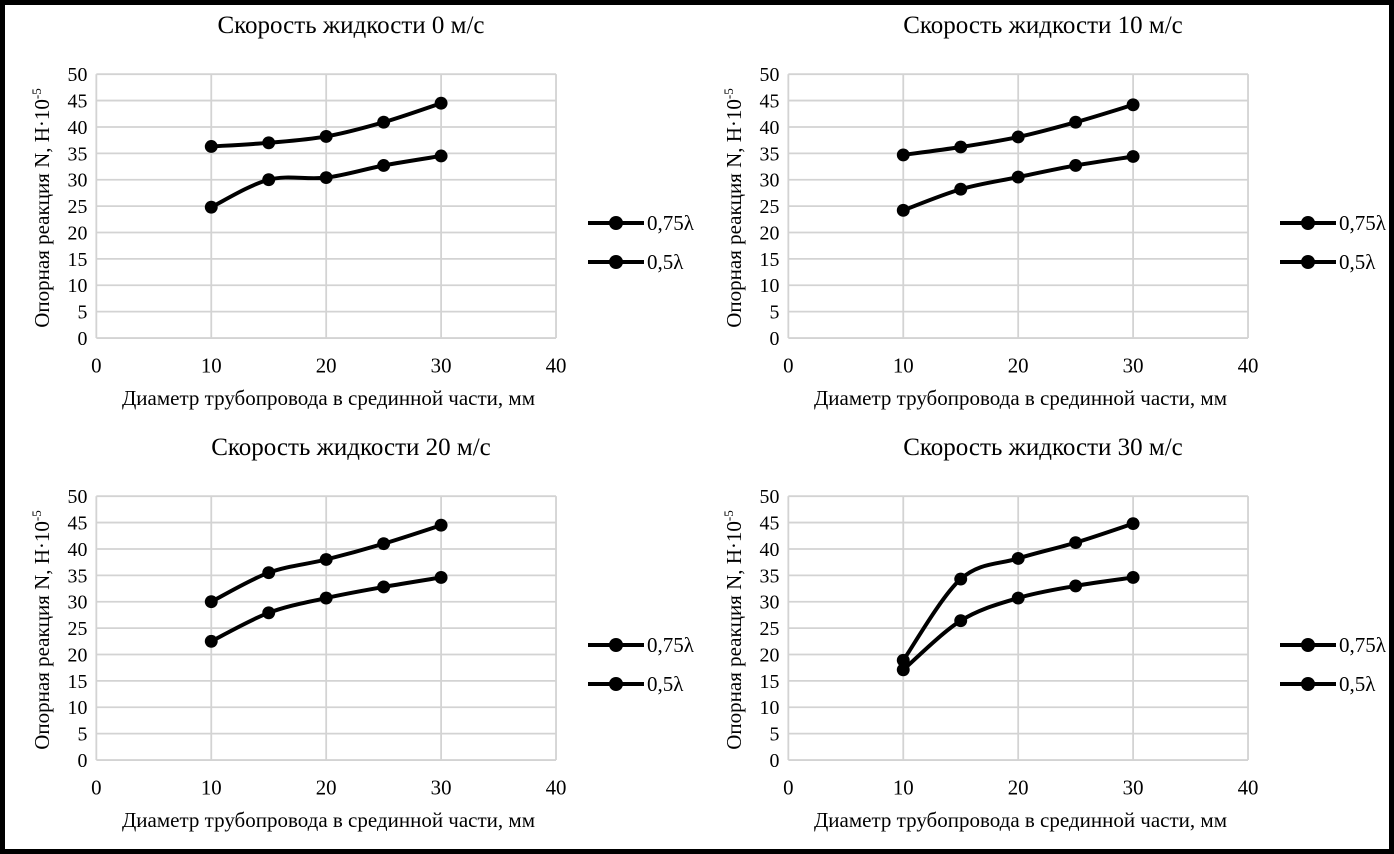 The image size is (1394, 854). Describe the element at coordinates (351, 25) in the screenshot. I see `chart-title: Скорость жидкости 0 м/с` at that location.